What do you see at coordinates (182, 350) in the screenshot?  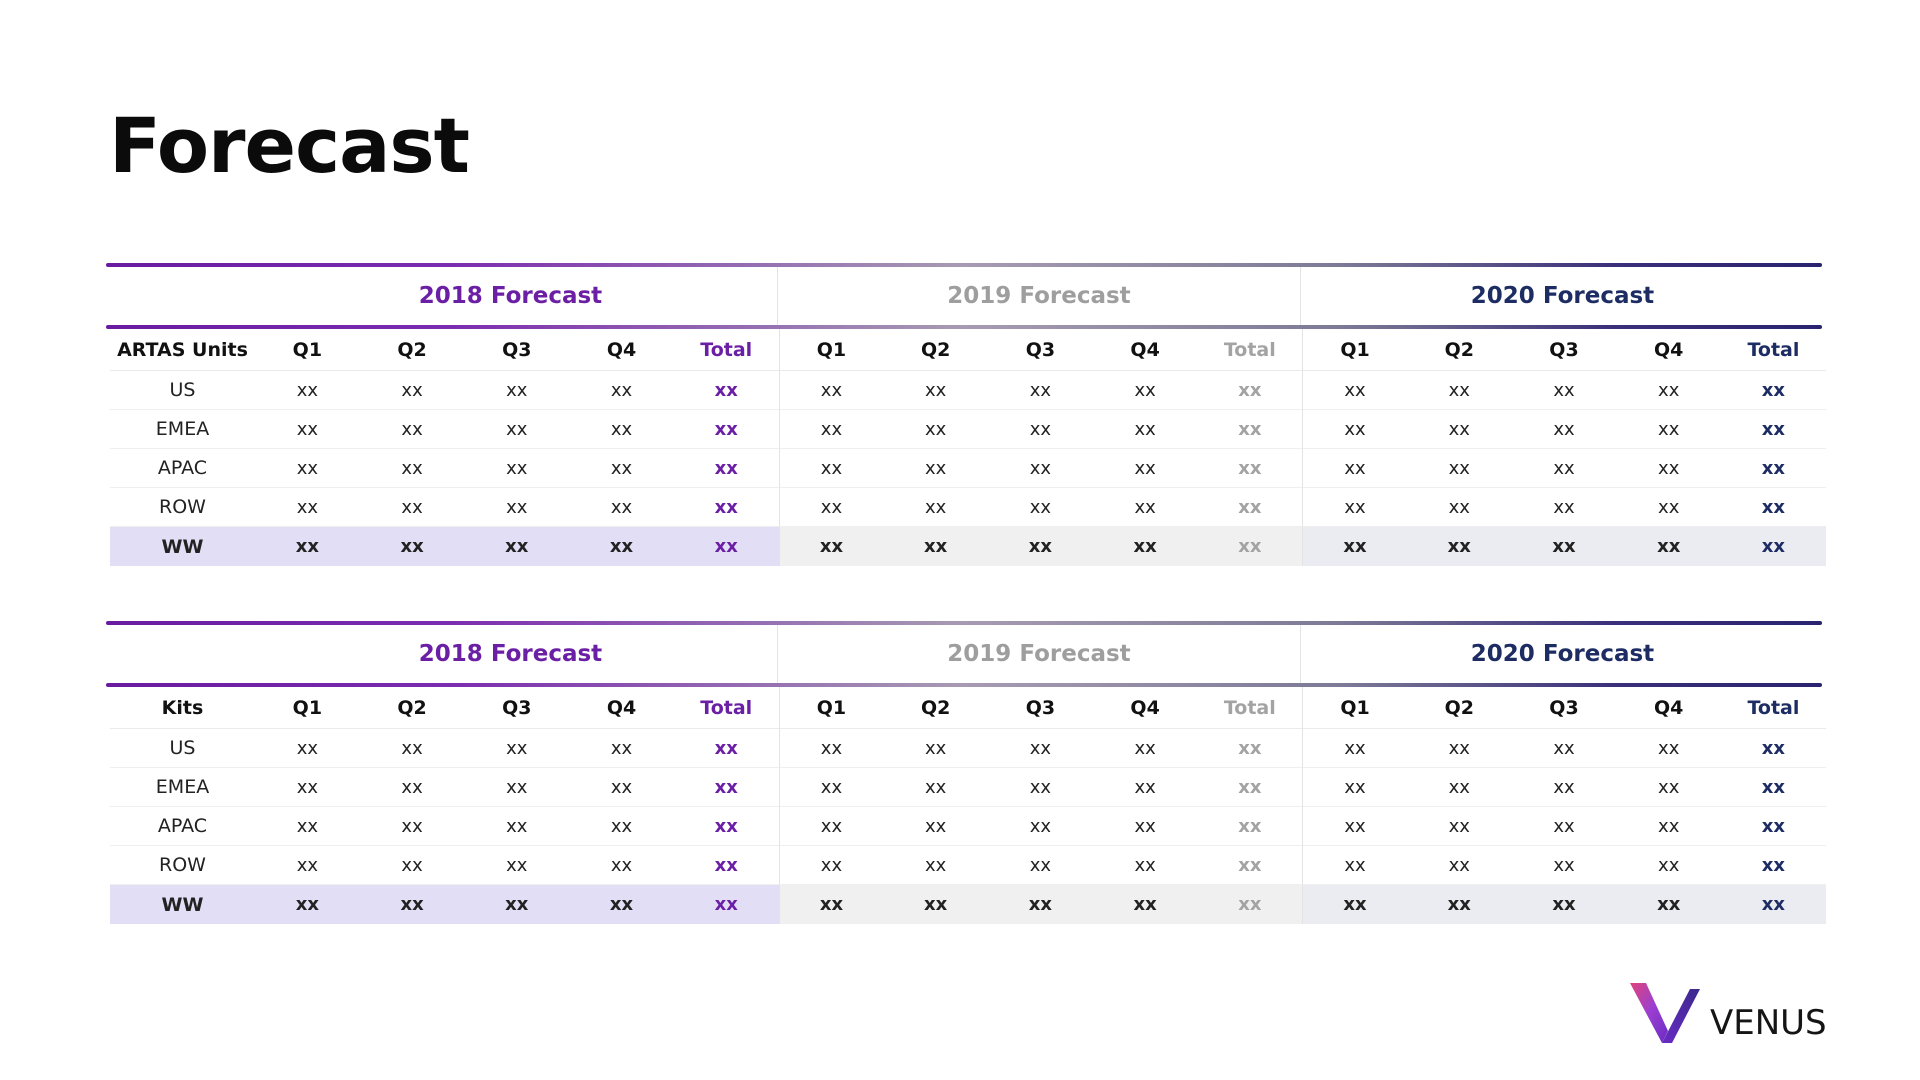 I see `corner-label: ARTAS Units` at bounding box center [182, 350].